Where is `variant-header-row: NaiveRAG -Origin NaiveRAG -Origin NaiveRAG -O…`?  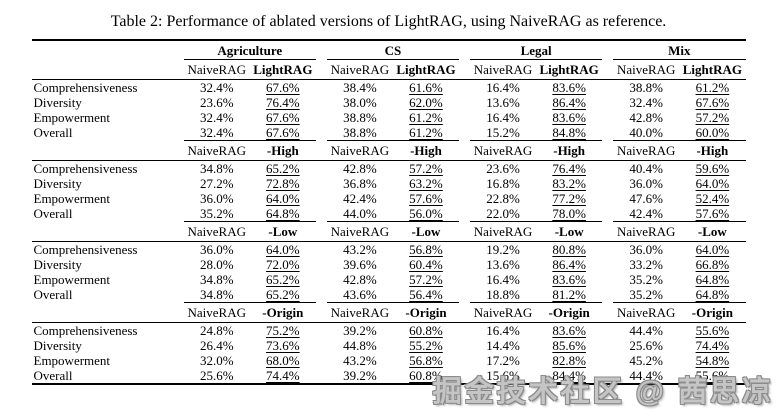
variant-header-row: NaiveRAG -Origin NaiveRAG -Origin NaiveRAG -O… is located at coordinates (388, 312).